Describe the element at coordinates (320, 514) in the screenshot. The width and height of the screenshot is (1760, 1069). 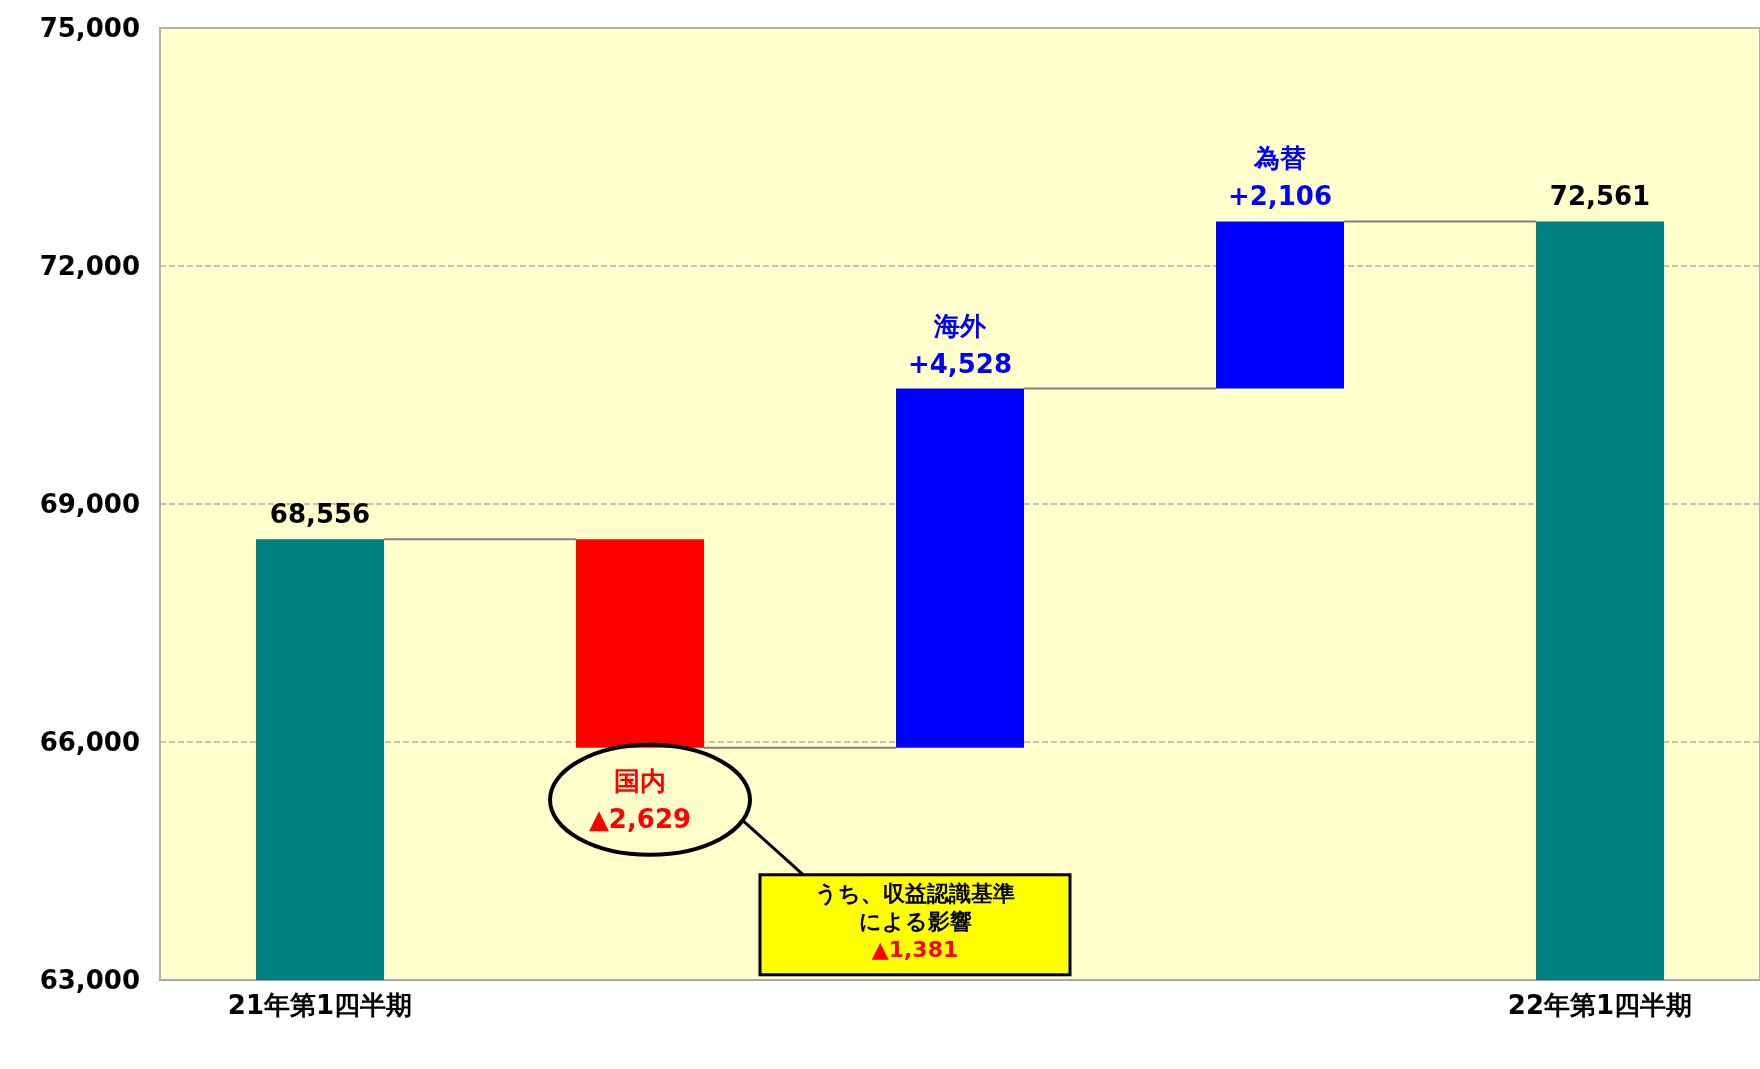
I see `data-label: 68,556` at that location.